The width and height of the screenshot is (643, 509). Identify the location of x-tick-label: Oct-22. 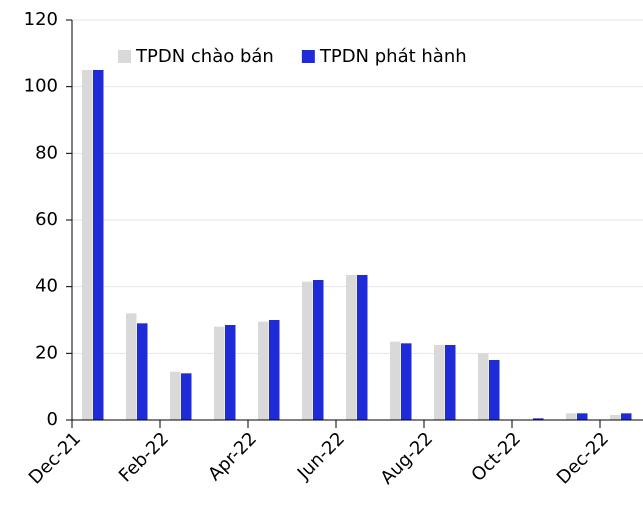
(496, 457).